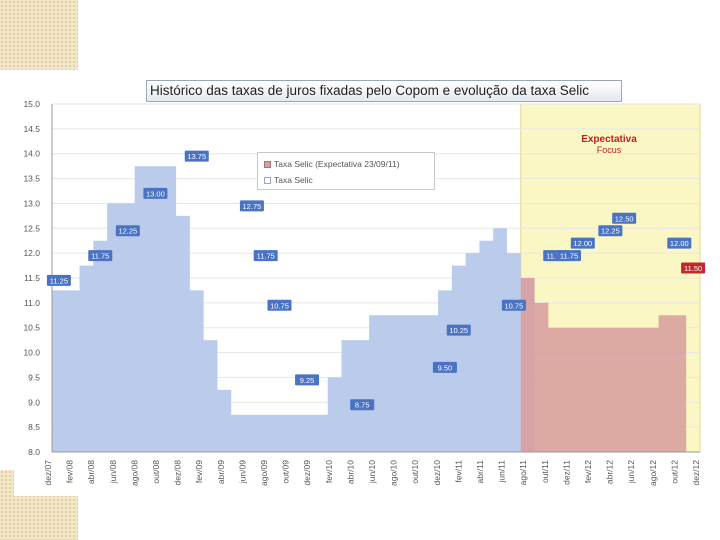  I want to click on data-label: 8.75, so click(362, 405).